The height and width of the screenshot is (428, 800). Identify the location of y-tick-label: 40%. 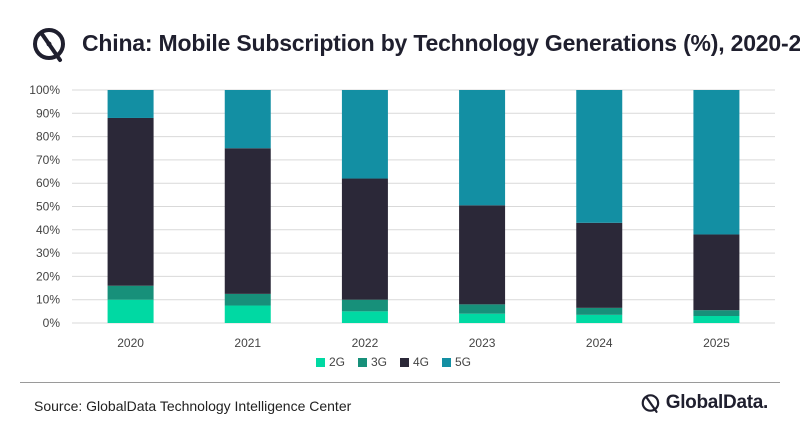
(48, 230).